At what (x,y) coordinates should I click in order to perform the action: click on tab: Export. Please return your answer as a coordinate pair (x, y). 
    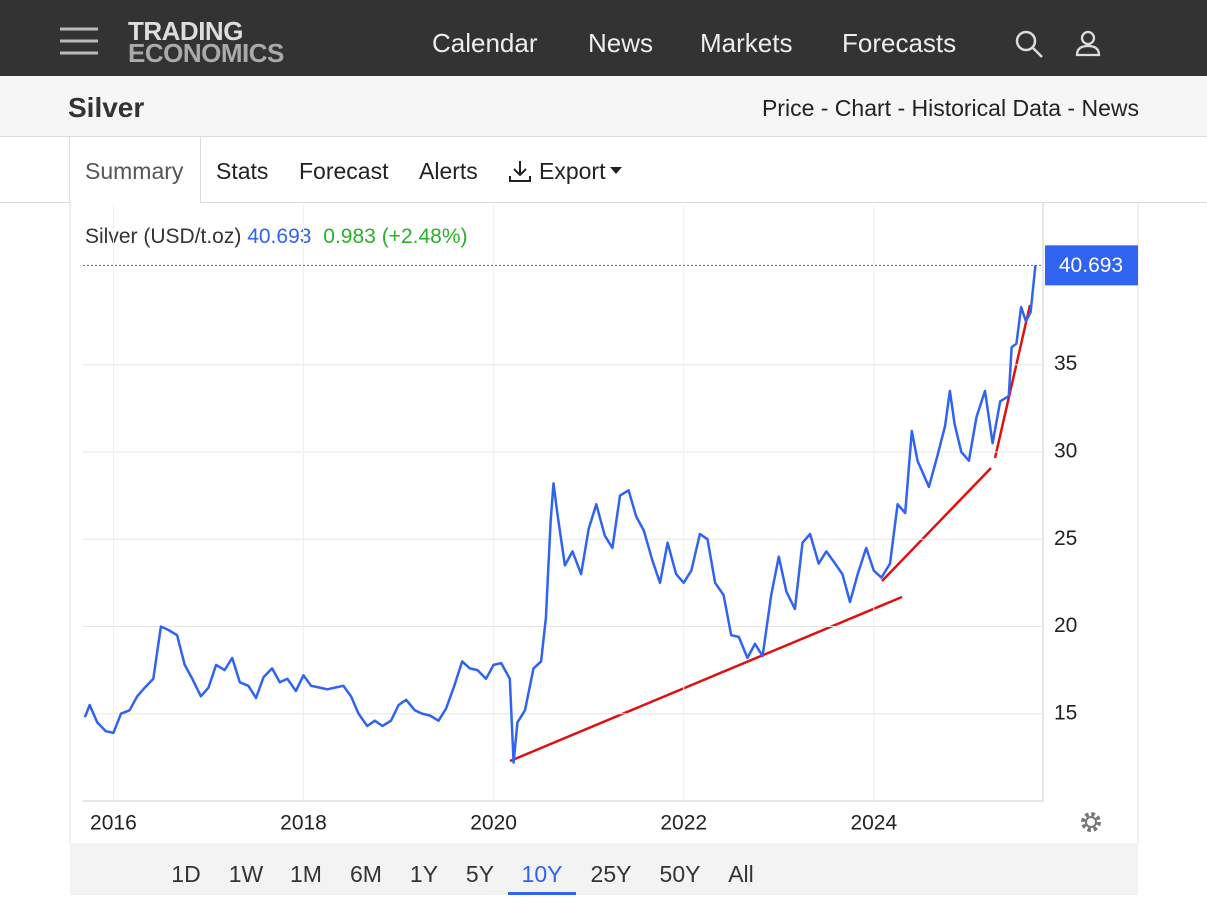
    Looking at the image, I should click on (572, 171).